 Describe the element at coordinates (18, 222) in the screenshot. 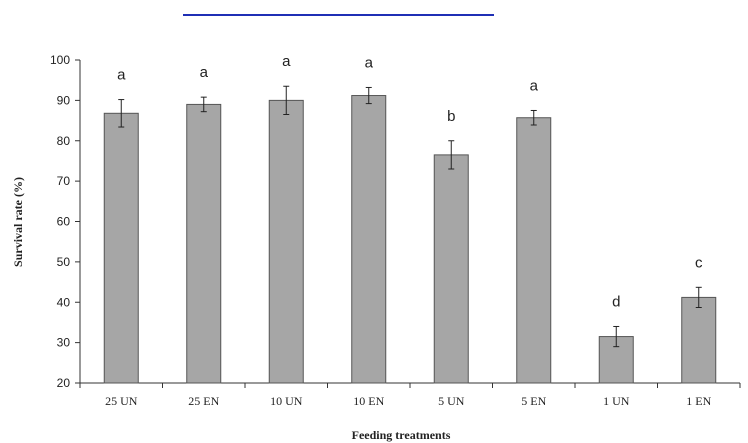

I see `y-axis-label: Survival rate (%)` at that location.